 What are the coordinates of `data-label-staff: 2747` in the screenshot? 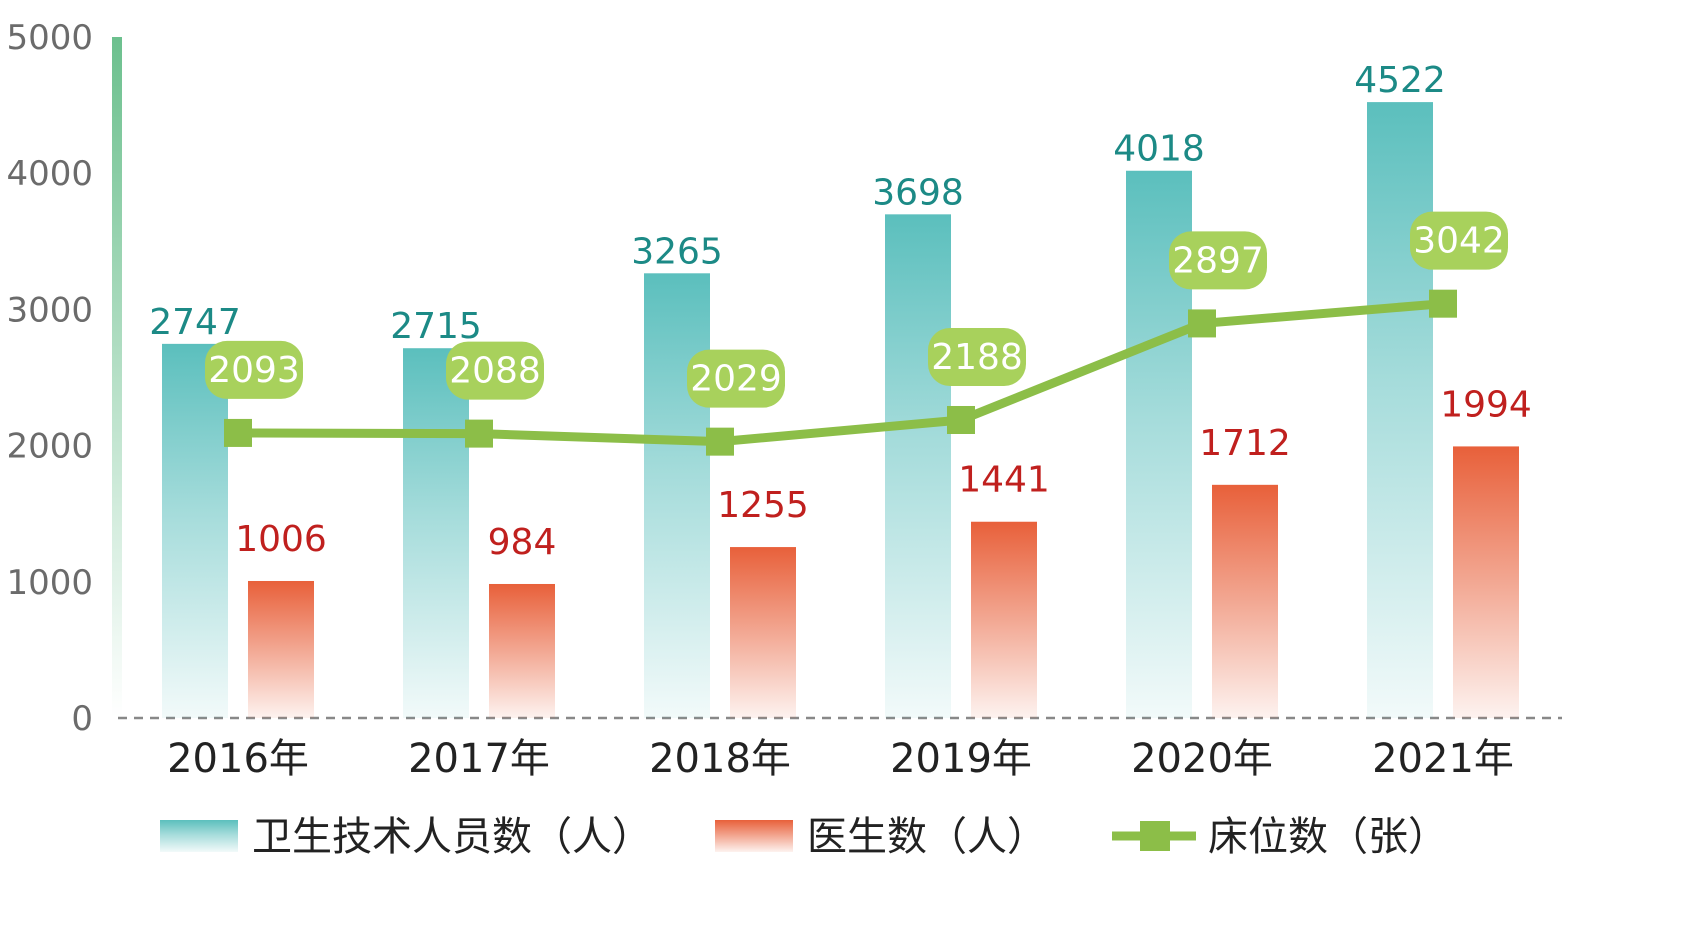 It's located at (195, 322).